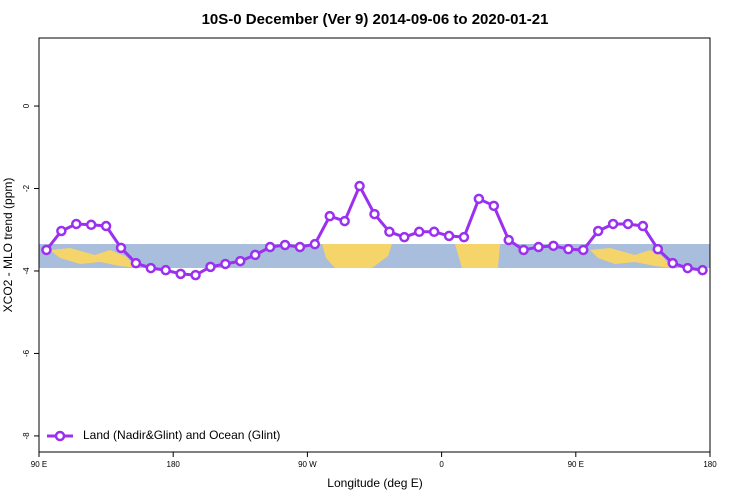  What do you see at coordinates (26, 353) in the screenshot?
I see `y-tick-label: -6` at bounding box center [26, 353].